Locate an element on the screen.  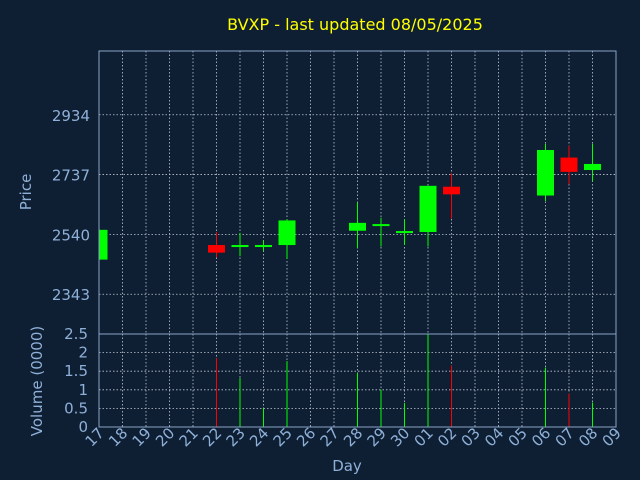
x-tick-label: 23 is located at coordinates (236, 437).